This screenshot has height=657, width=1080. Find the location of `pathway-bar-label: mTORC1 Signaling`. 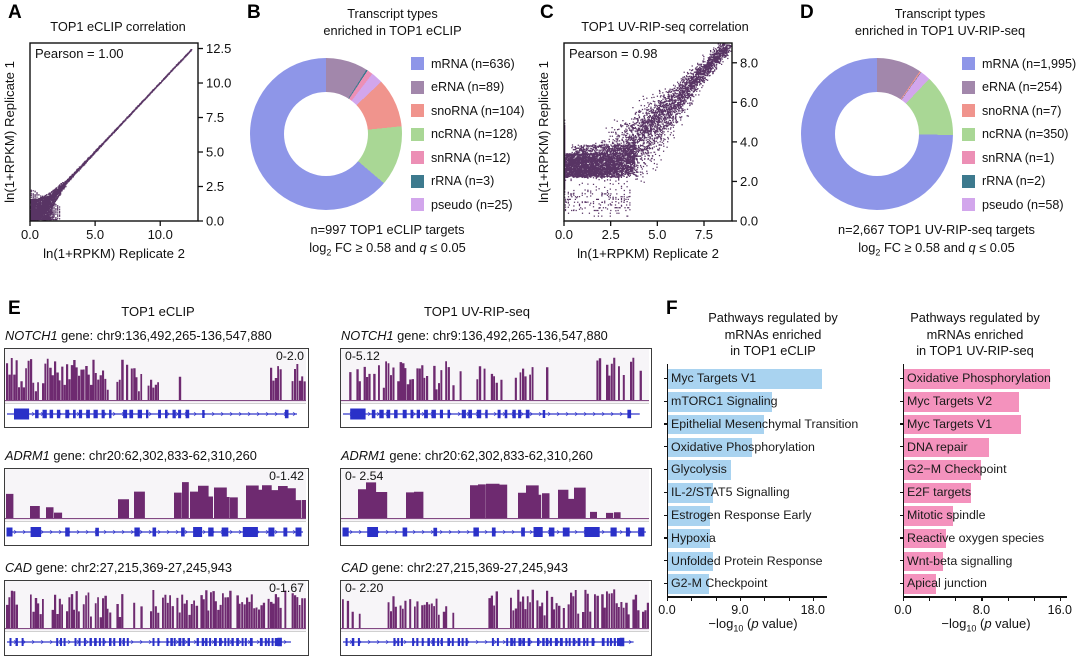

pathway-bar-label: mTORC1 Signaling is located at coordinates (724, 401).